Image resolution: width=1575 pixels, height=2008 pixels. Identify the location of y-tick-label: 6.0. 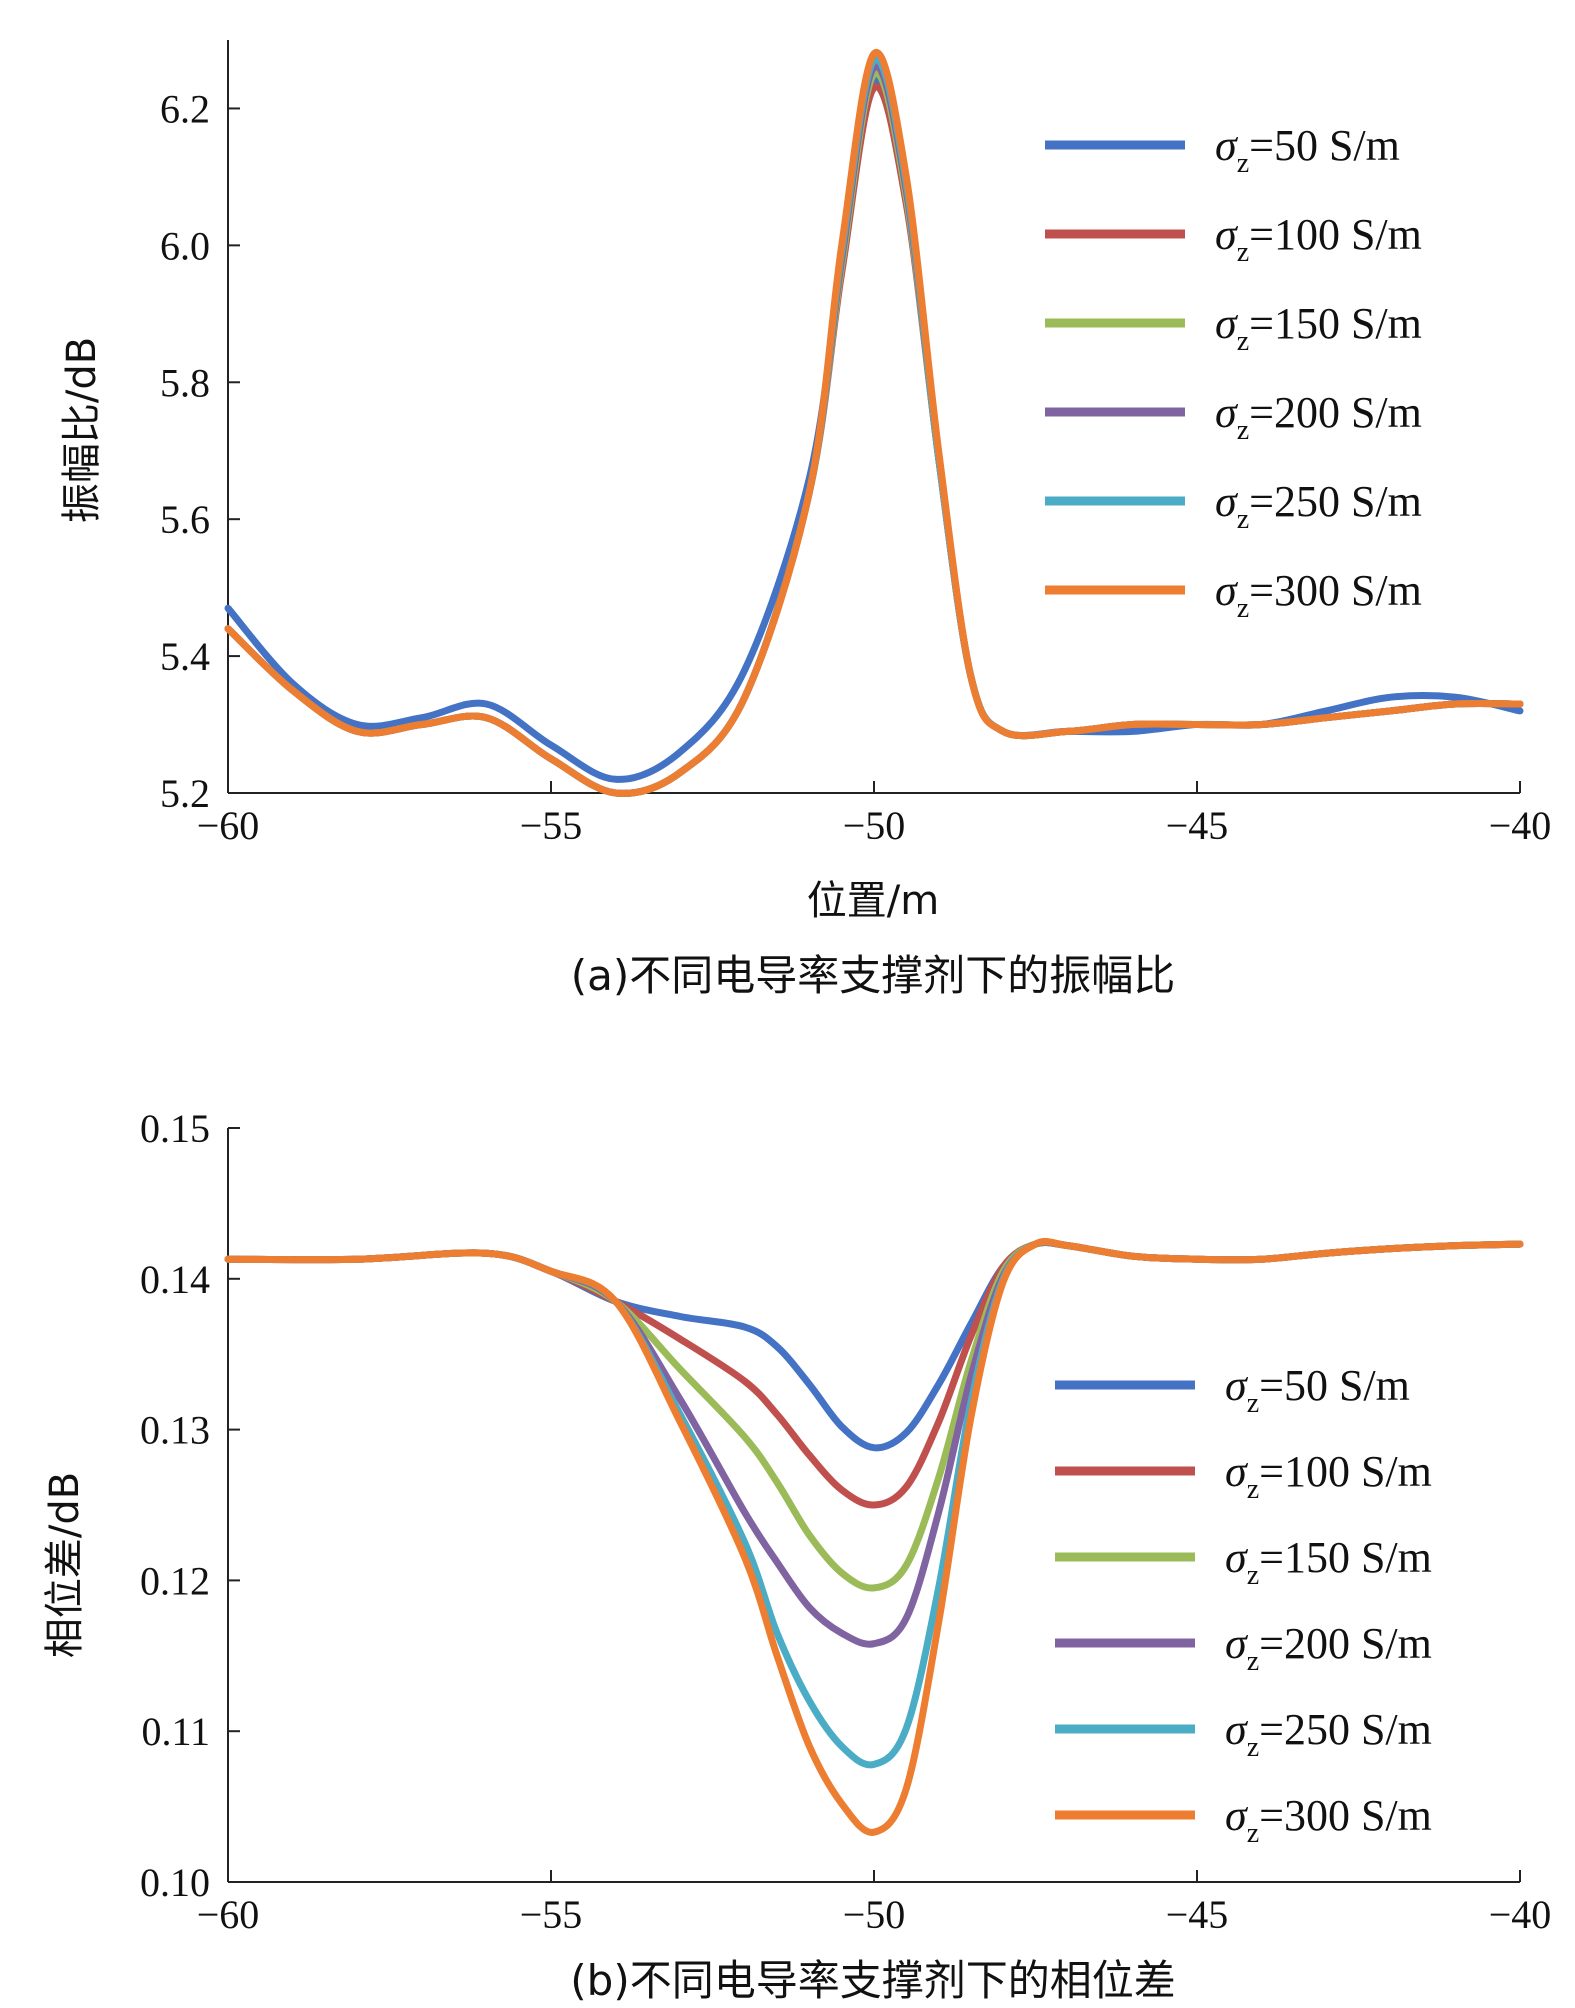
(185, 245).